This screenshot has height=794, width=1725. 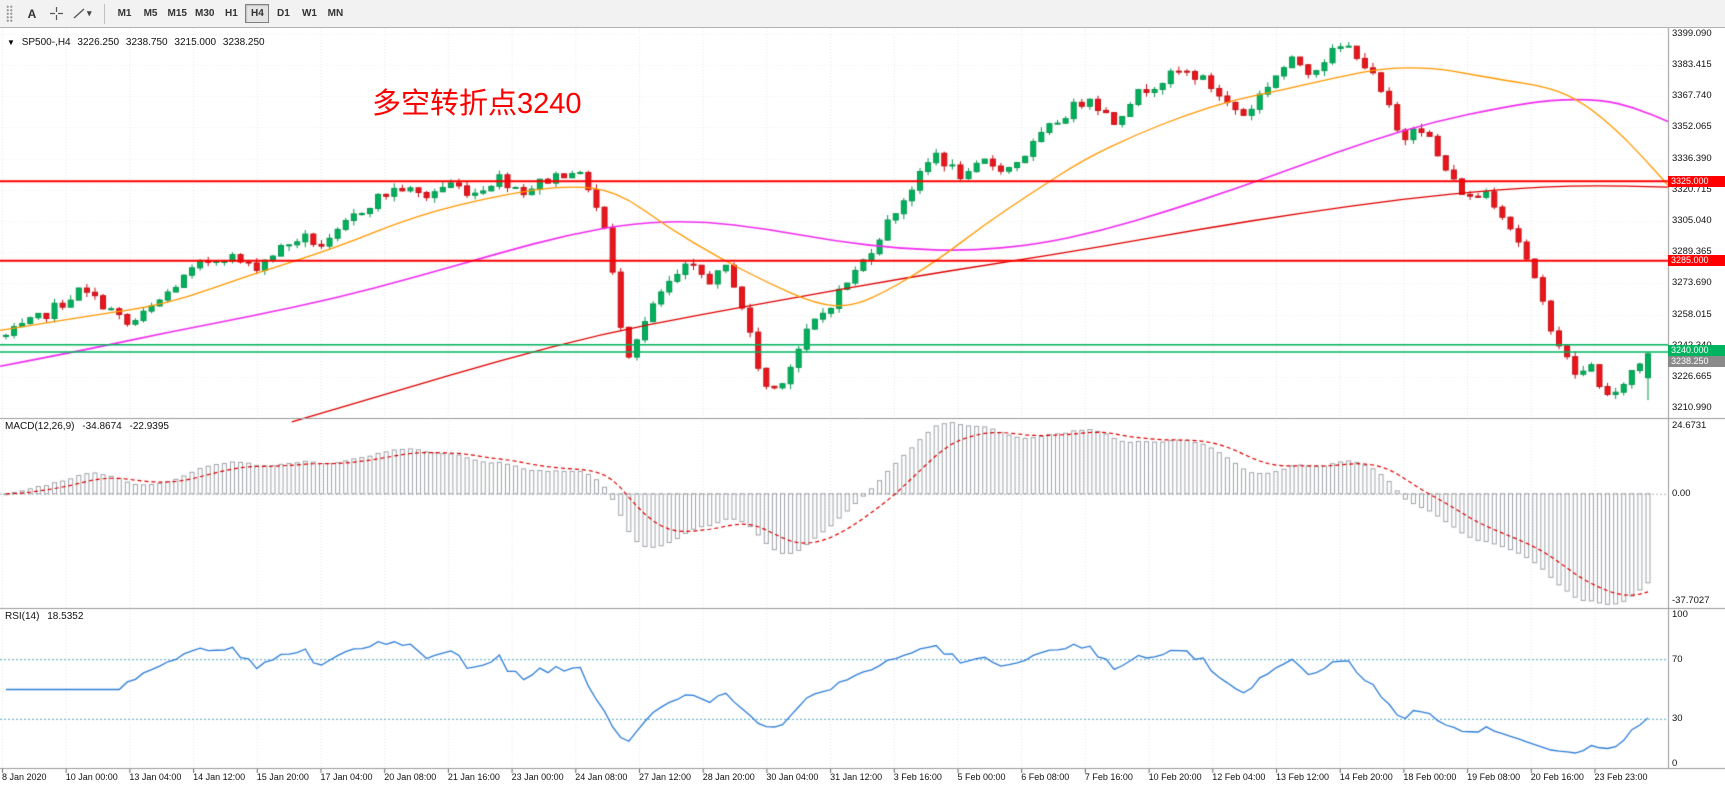 I want to click on chart-annotation: 多空转折点3240, so click(x=477, y=104).